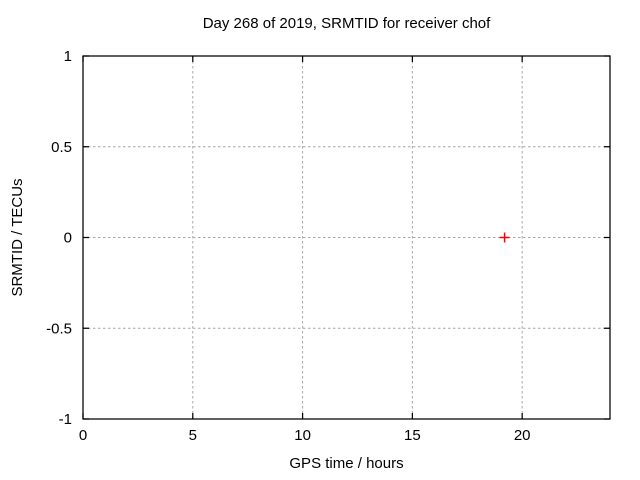 The image size is (640, 480). What do you see at coordinates (83, 435) in the screenshot?
I see `x-tick-label: 0` at bounding box center [83, 435].